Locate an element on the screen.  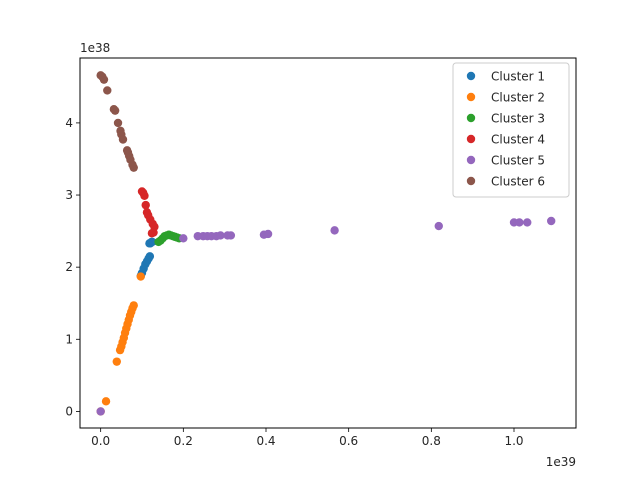
x-offset-label: 1e39 is located at coordinates (561, 462).